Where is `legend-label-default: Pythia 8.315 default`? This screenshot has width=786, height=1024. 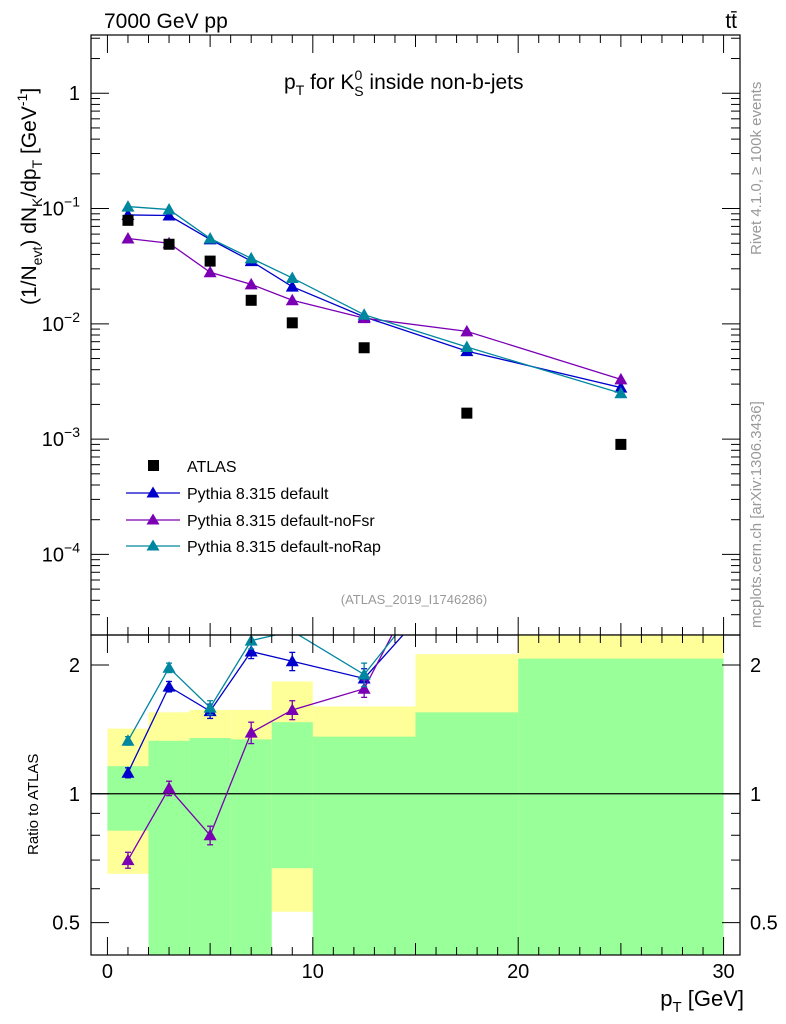
legend-label-default: Pythia 8.315 default is located at coordinates (258, 494).